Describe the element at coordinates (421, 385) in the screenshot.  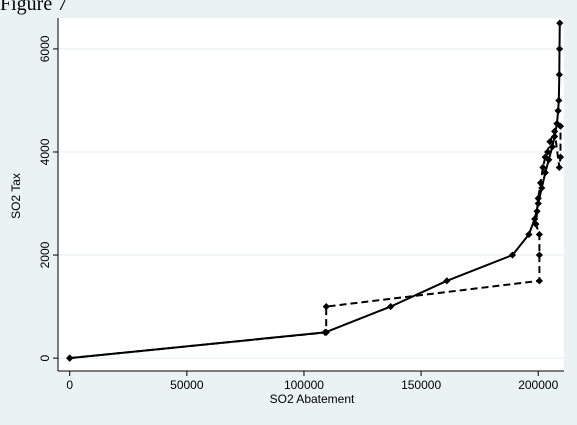
I see `x-tick-label-3: 150000` at that location.